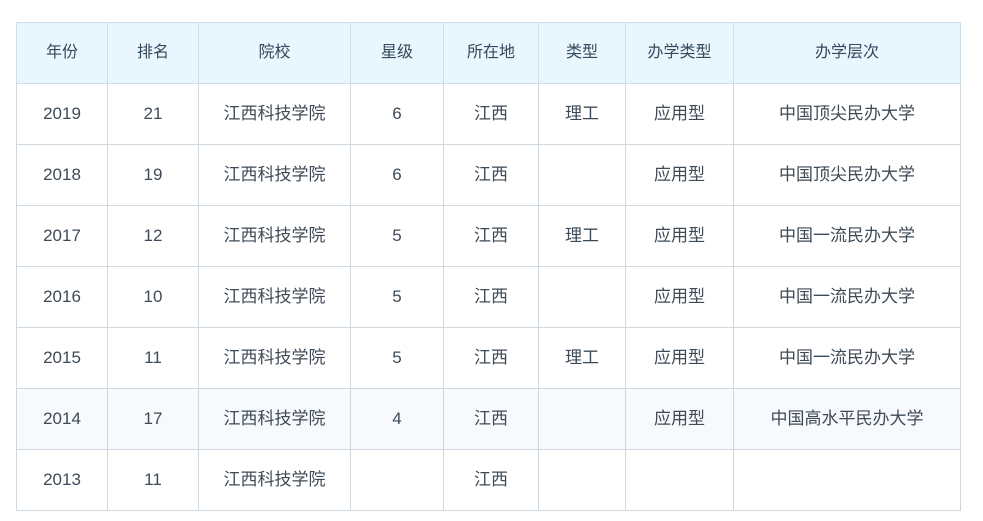  What do you see at coordinates (153, 175) in the screenshot?
I see `cell-rank: 19` at bounding box center [153, 175].